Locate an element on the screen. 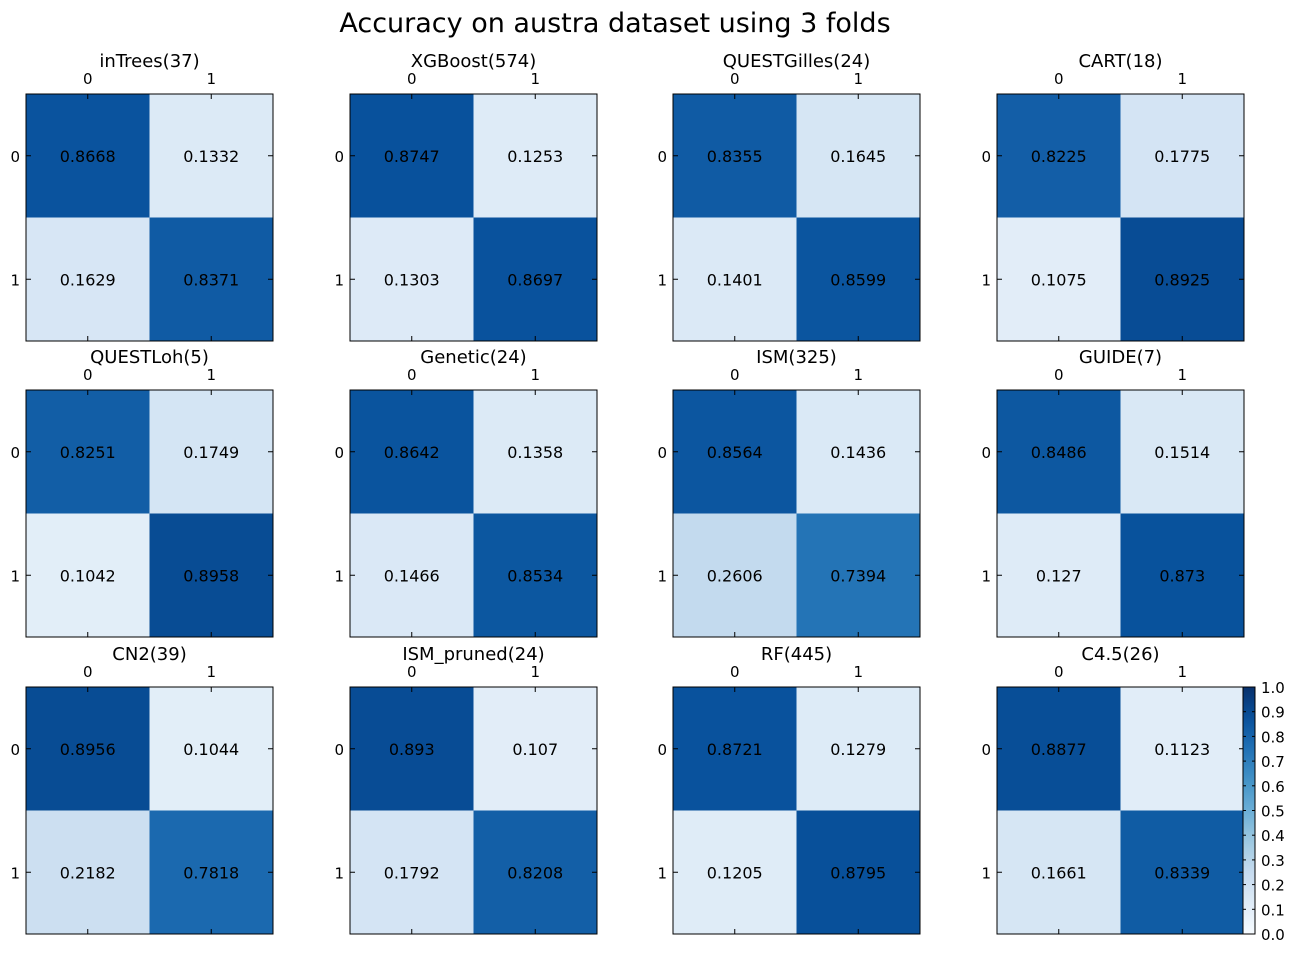 This screenshot has height=953, width=1296. cell-value-label: 0.8251 is located at coordinates (88, 452).